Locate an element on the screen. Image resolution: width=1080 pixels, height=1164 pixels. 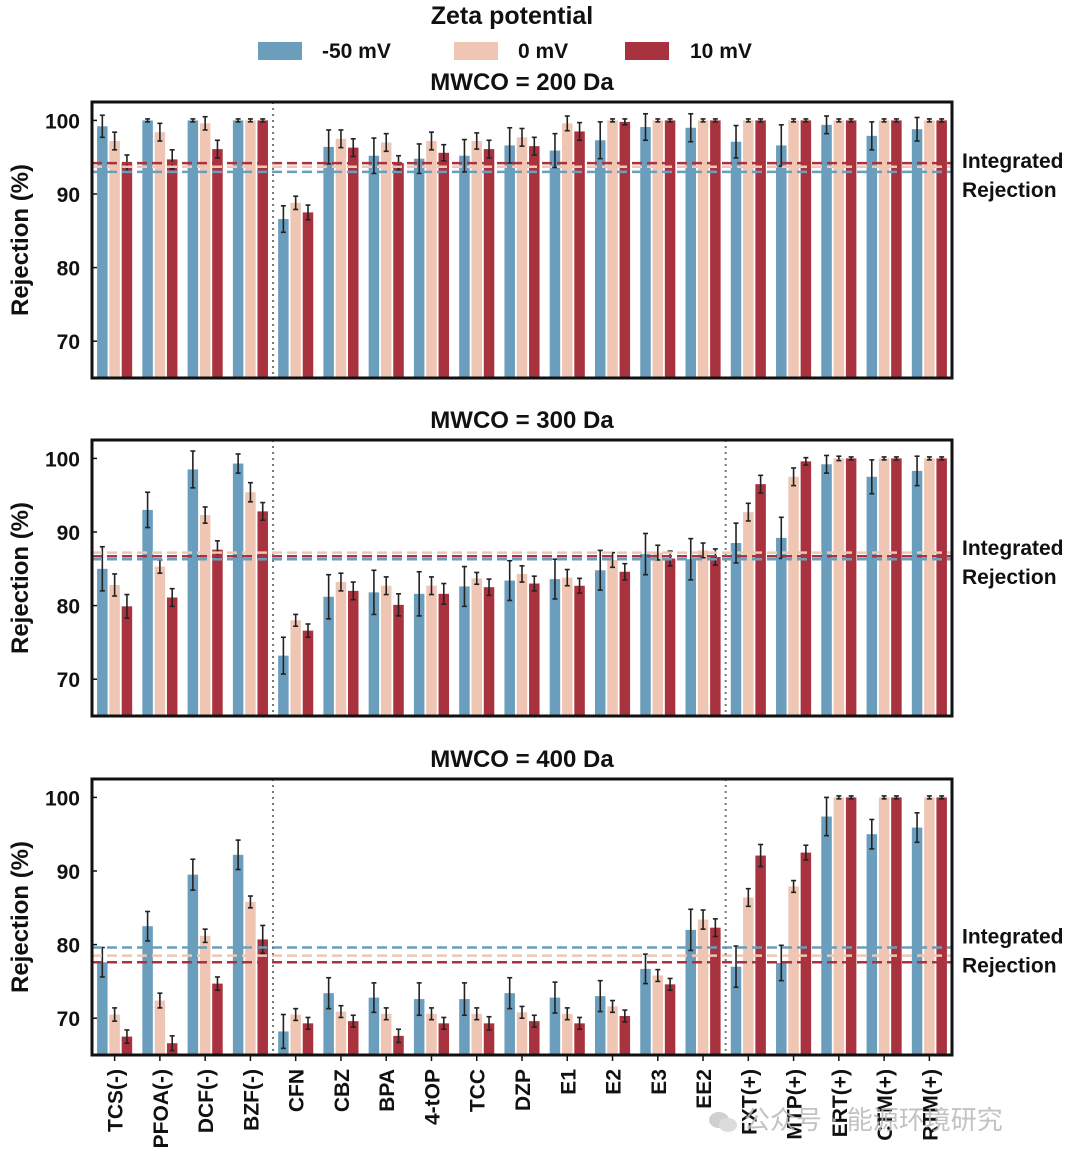
bar-neg50-MTP(+) is located at coordinates (781, 1009).